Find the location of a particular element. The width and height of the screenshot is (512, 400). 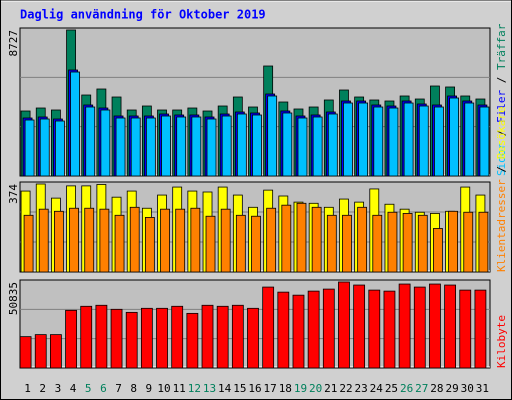

x-tick-label: 19 is located at coordinates (300, 388).